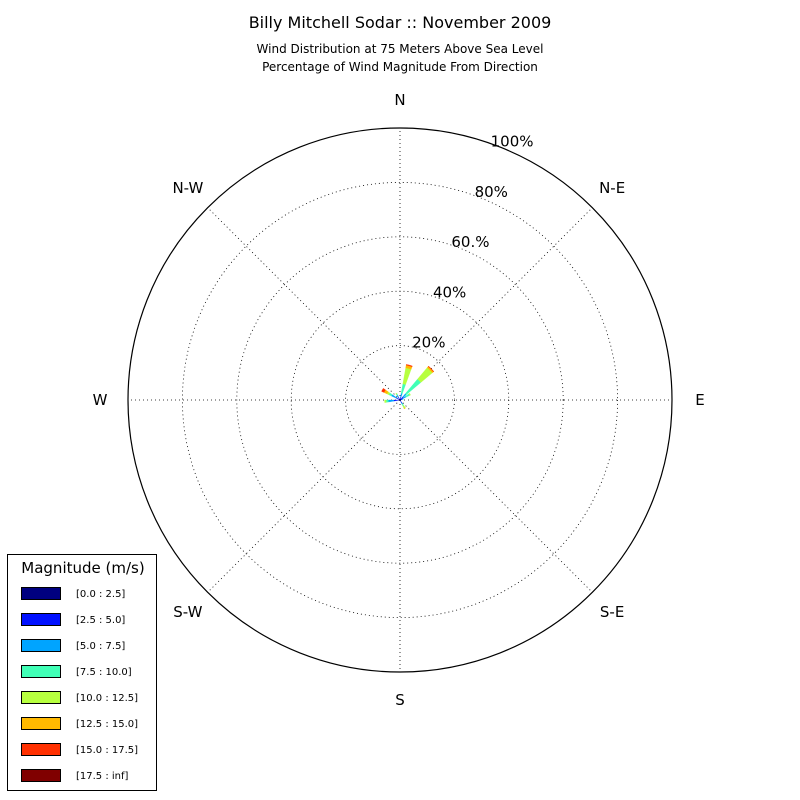 The width and height of the screenshot is (800, 800). I want to click on radial-tick-label: 80%, so click(491, 192).